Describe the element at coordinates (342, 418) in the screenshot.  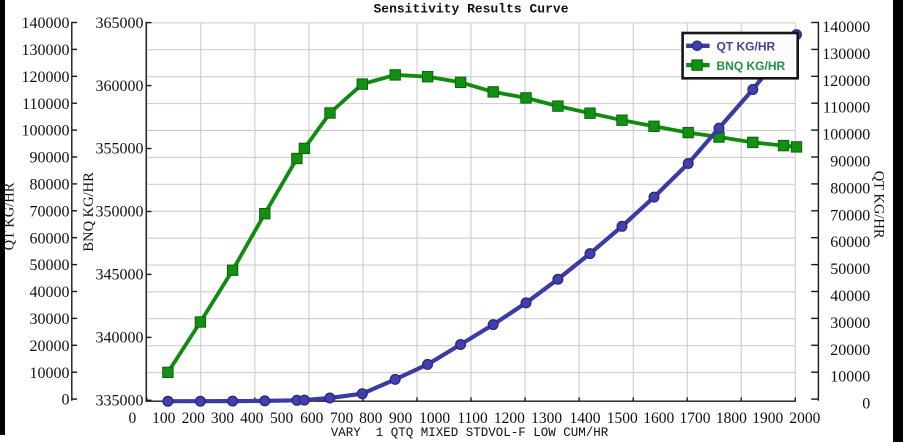
I see `svg-text: 700` at that location.